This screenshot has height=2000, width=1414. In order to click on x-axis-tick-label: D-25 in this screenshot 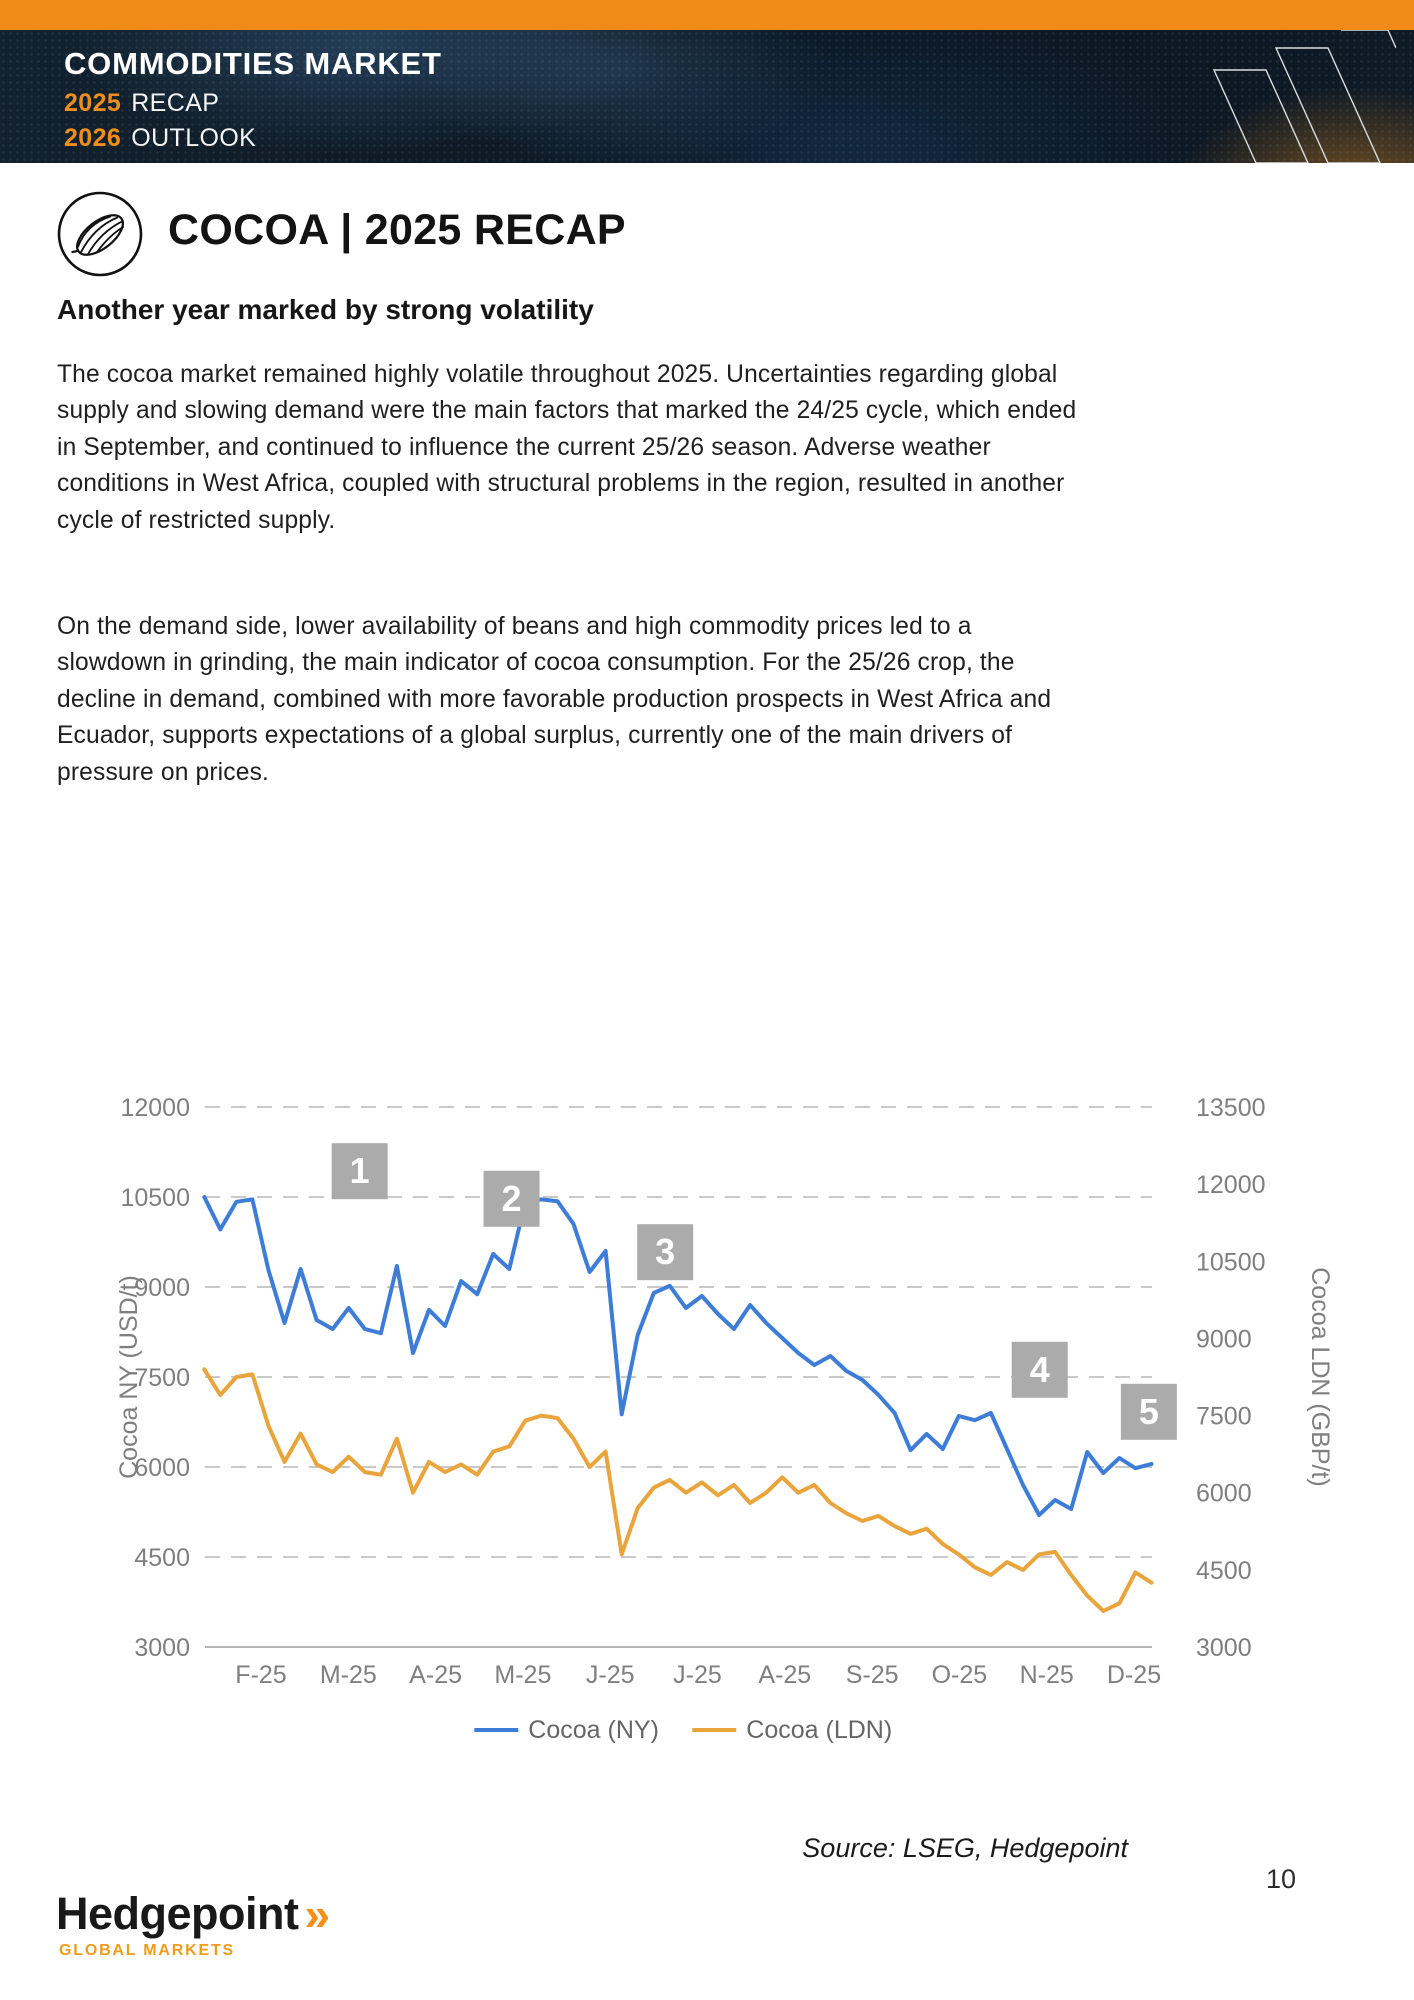, I will do `click(1134, 1675)`.